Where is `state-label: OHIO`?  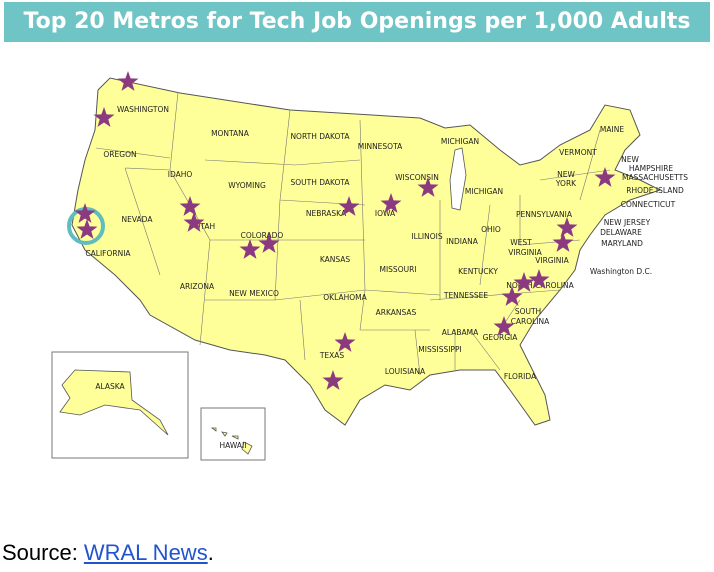
state-label: OHIO is located at coordinates (491, 229).